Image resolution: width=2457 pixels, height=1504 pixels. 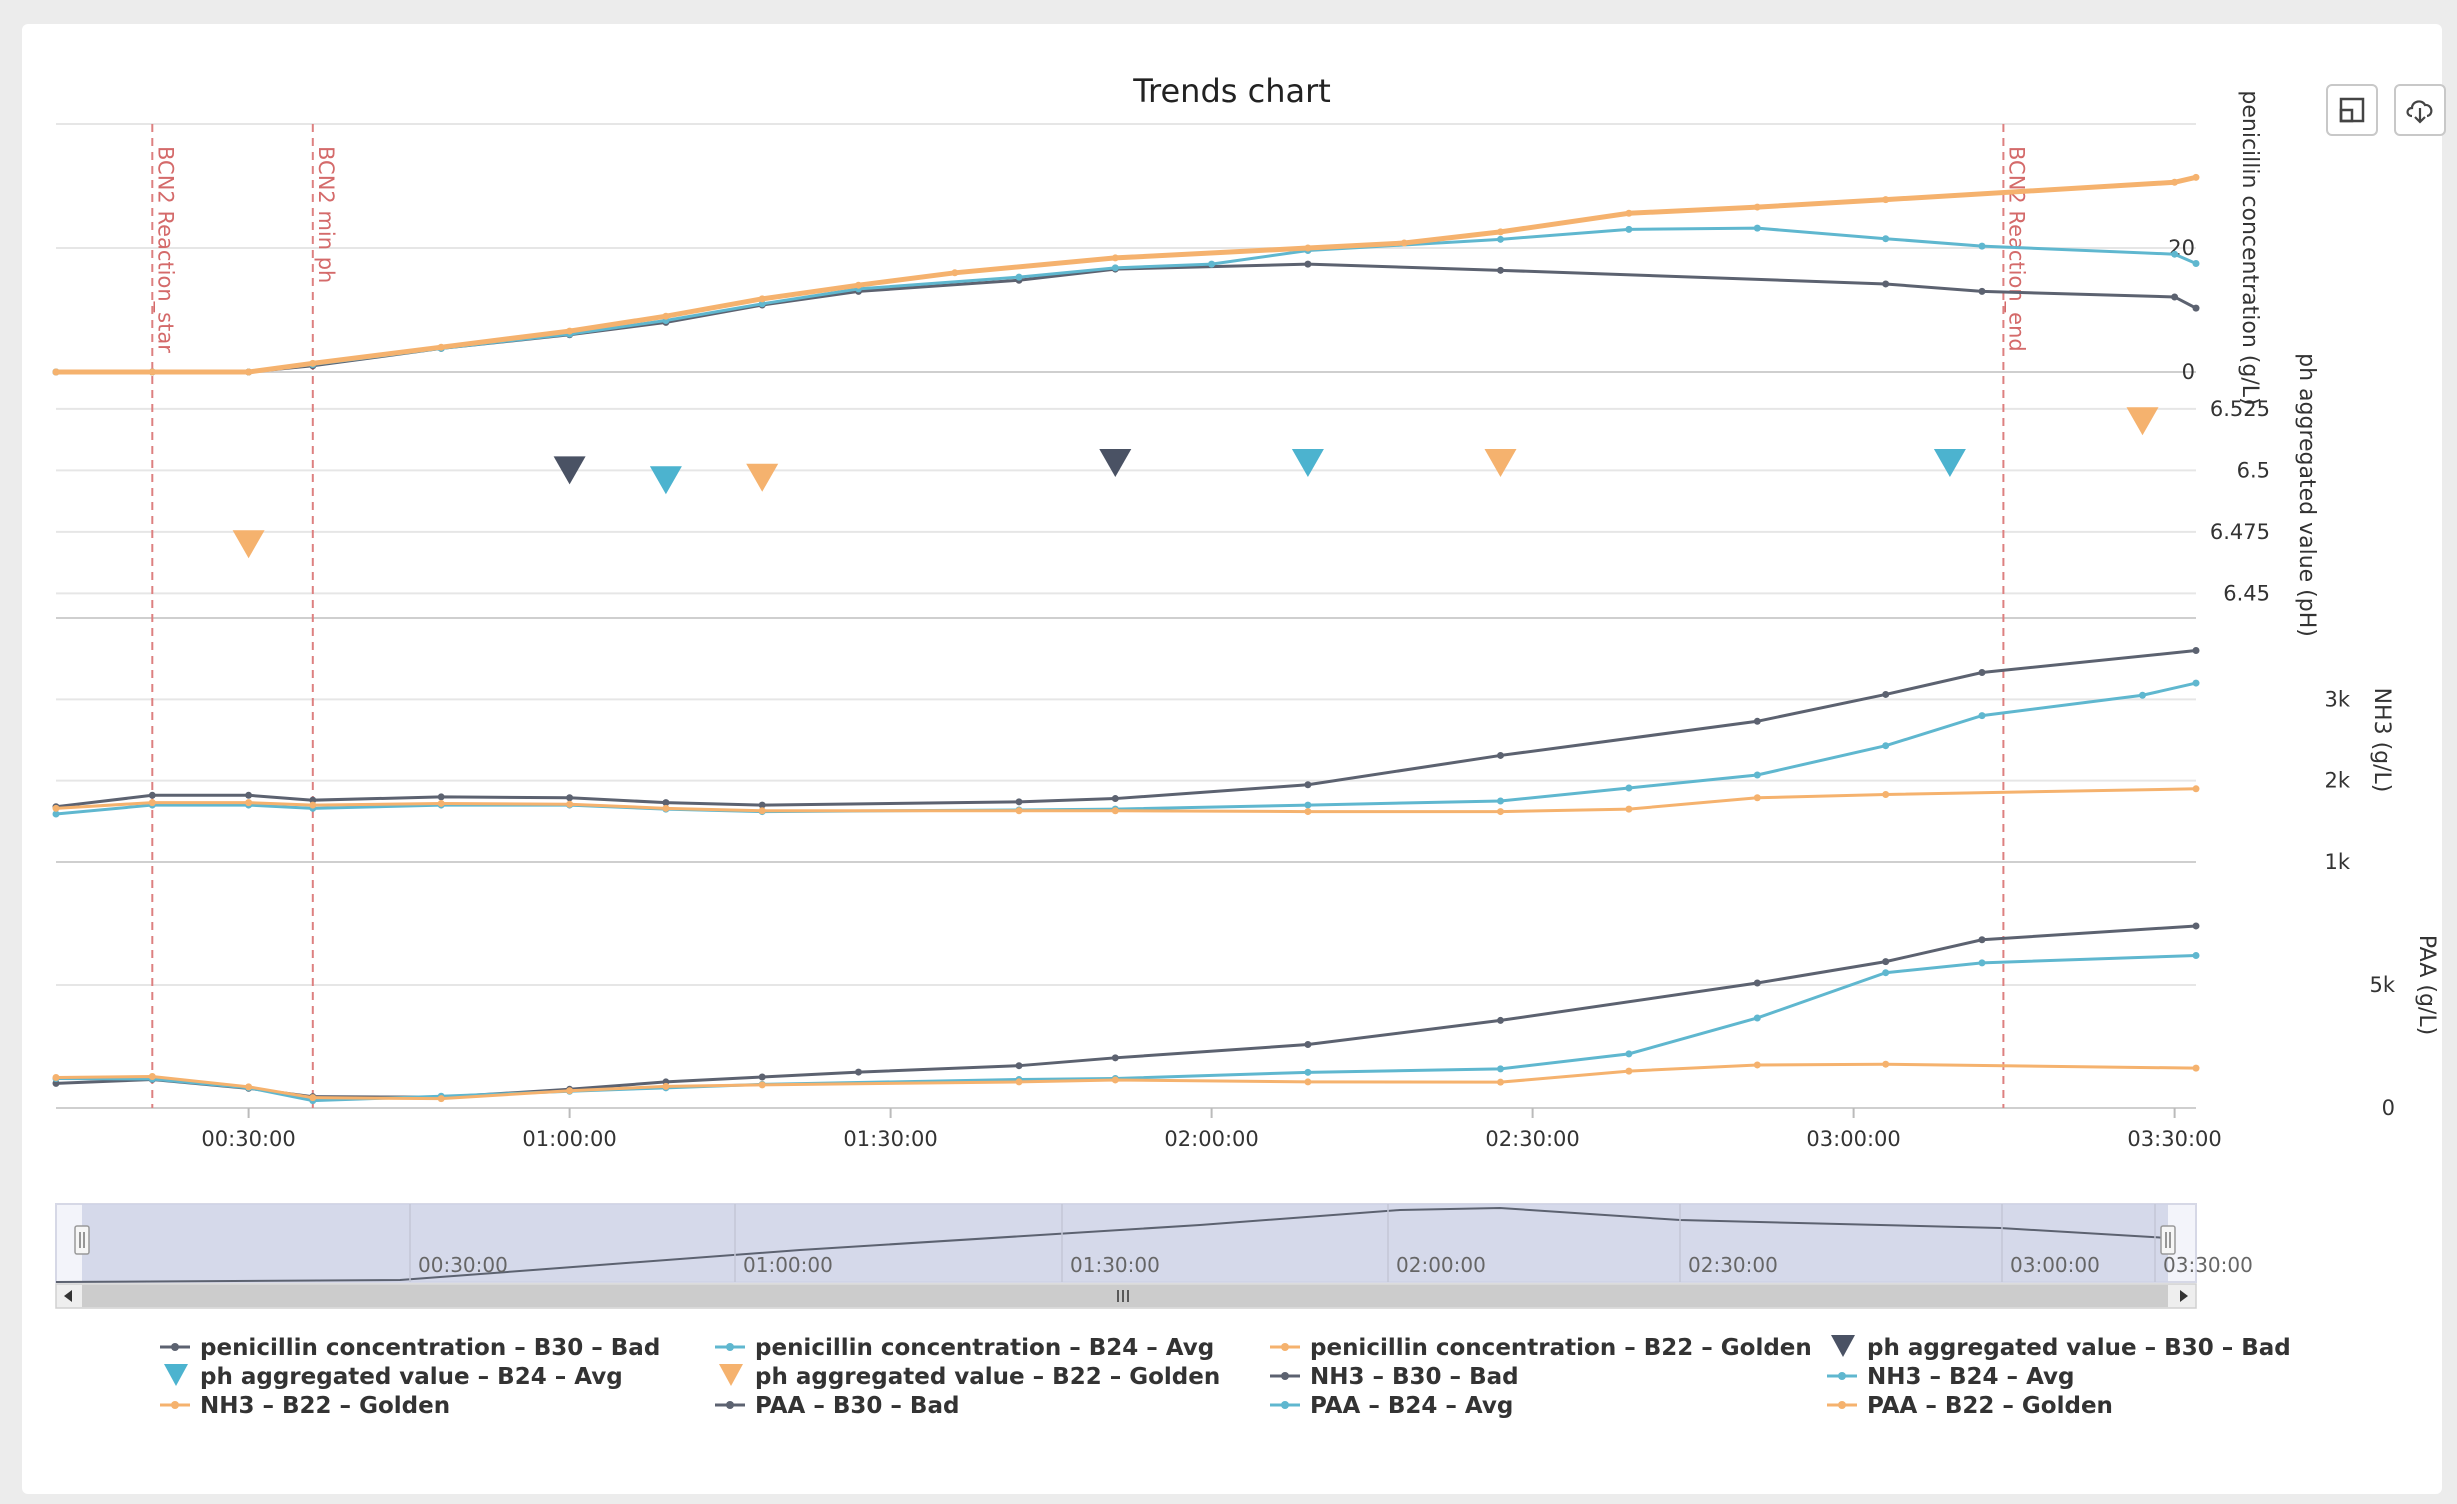 What do you see at coordinates (1441, 1265) in the screenshot?
I see `navigator-tick-label: 02:00:00` at bounding box center [1441, 1265].